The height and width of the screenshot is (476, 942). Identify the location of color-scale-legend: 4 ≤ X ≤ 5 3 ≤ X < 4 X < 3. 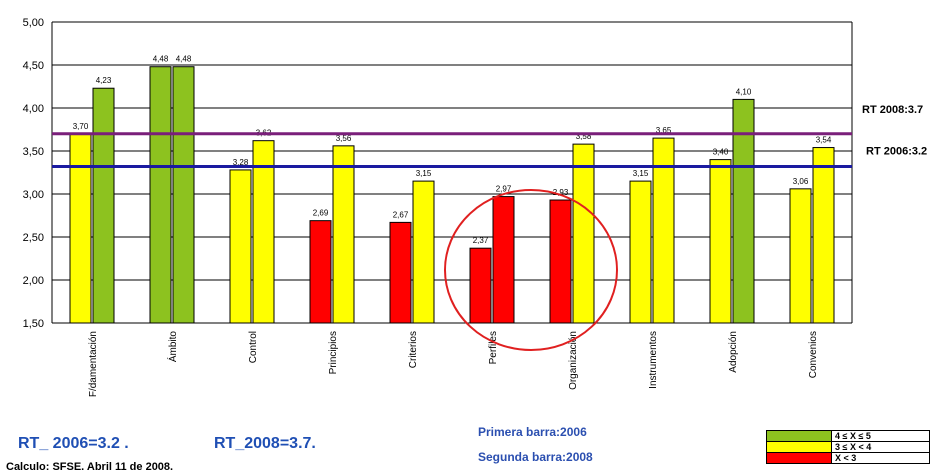
(848, 447).